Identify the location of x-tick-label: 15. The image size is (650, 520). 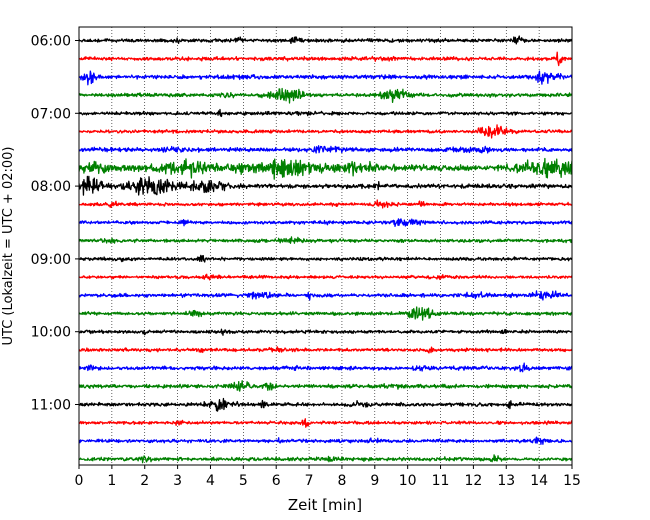
(572, 481).